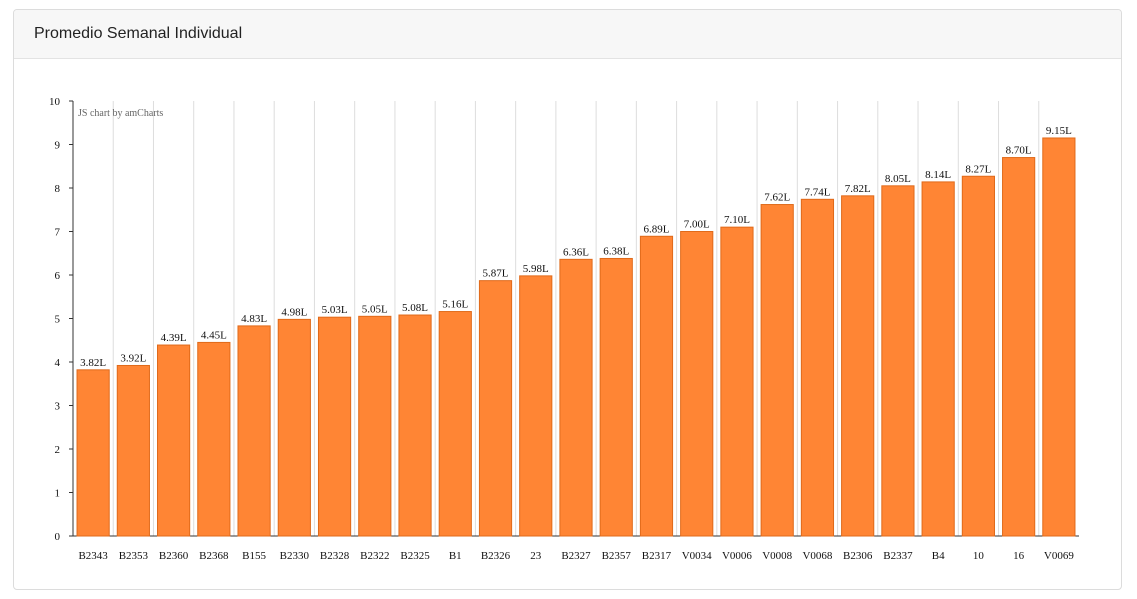 The width and height of the screenshot is (1137, 599). I want to click on x-tick-label: 10, so click(979, 556).